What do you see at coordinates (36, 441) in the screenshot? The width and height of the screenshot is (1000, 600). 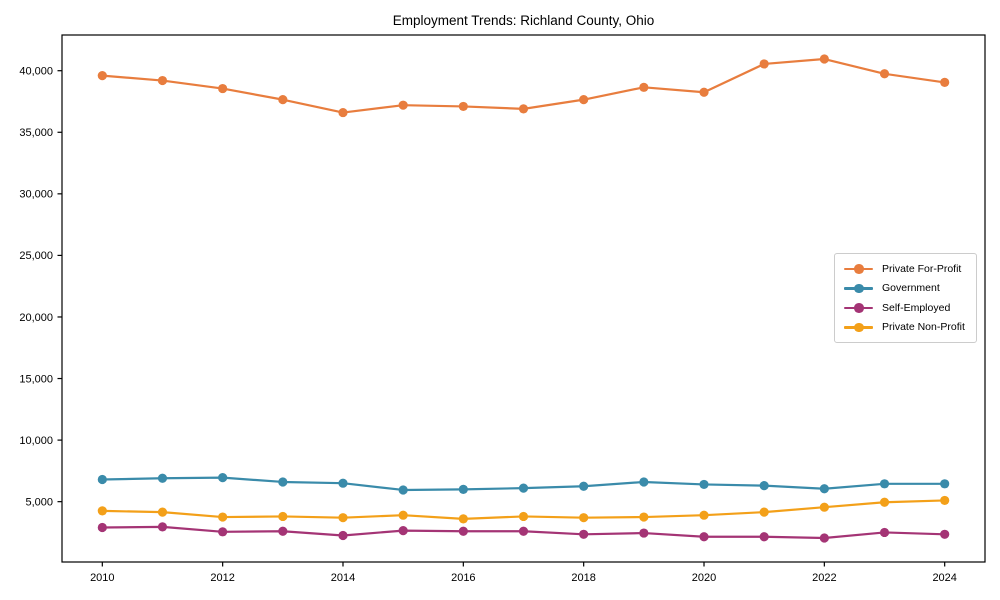 I see `y-tick-label: 10,000` at bounding box center [36, 441].